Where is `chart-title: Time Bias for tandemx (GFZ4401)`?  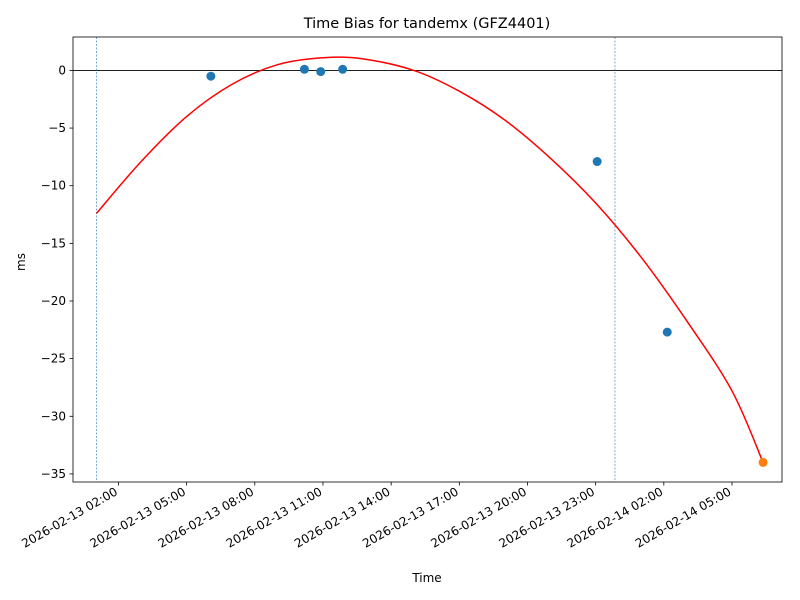
chart-title: Time Bias for tandemx (GFZ4401) is located at coordinates (427, 24).